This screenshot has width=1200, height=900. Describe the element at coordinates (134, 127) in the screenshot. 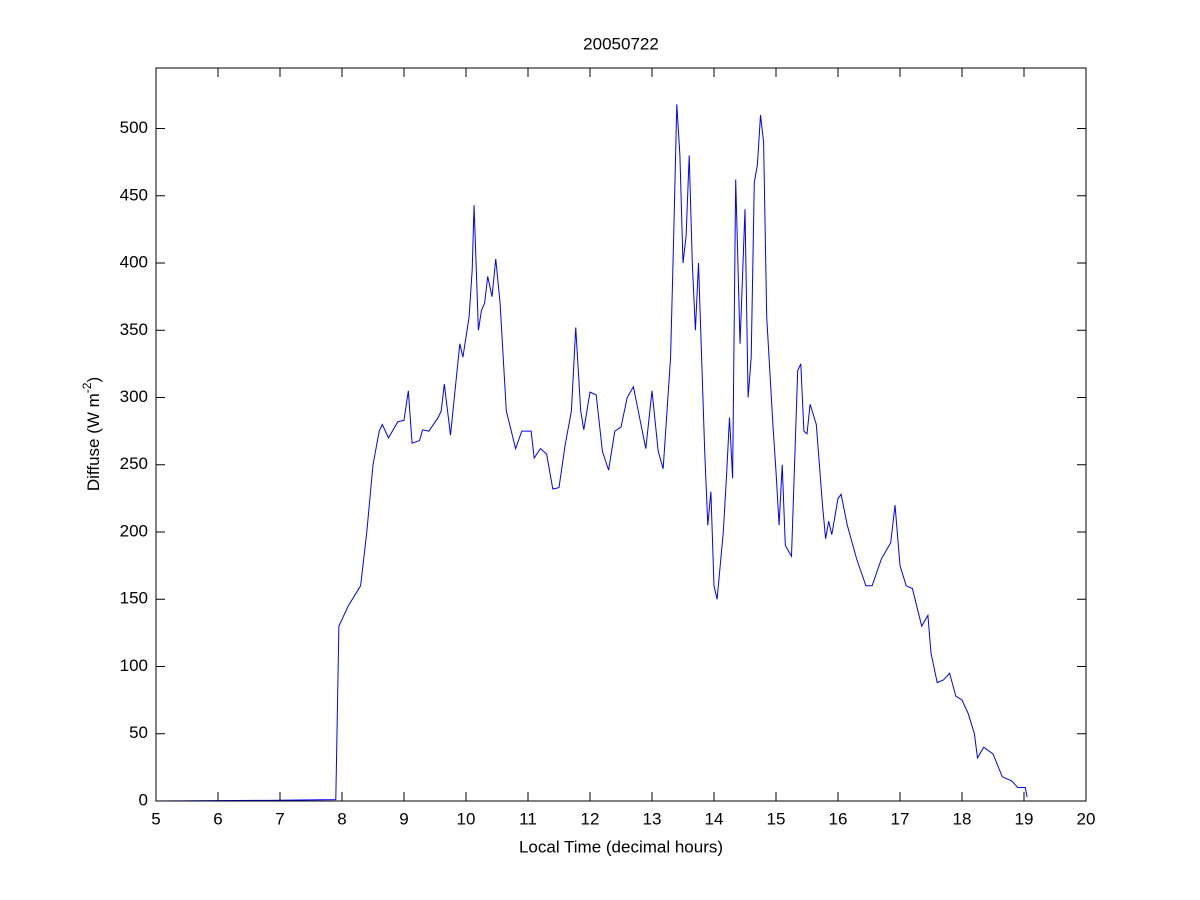

I see `y-tick-label: 500` at that location.